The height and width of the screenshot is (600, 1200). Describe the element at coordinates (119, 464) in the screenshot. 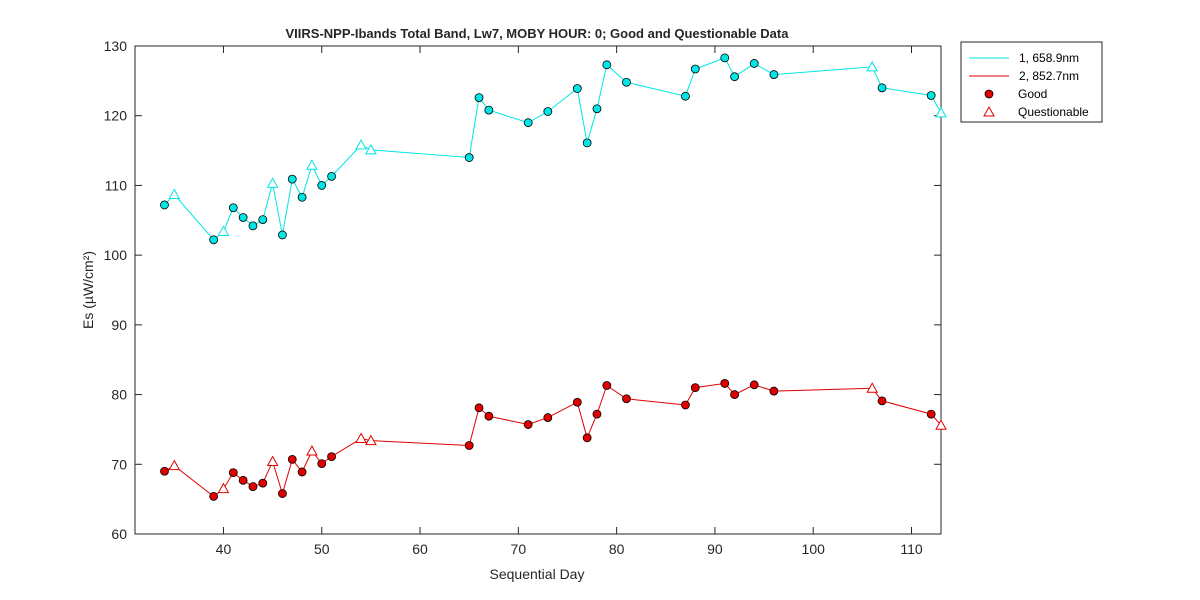

I see `y-tick-label: 70` at that location.